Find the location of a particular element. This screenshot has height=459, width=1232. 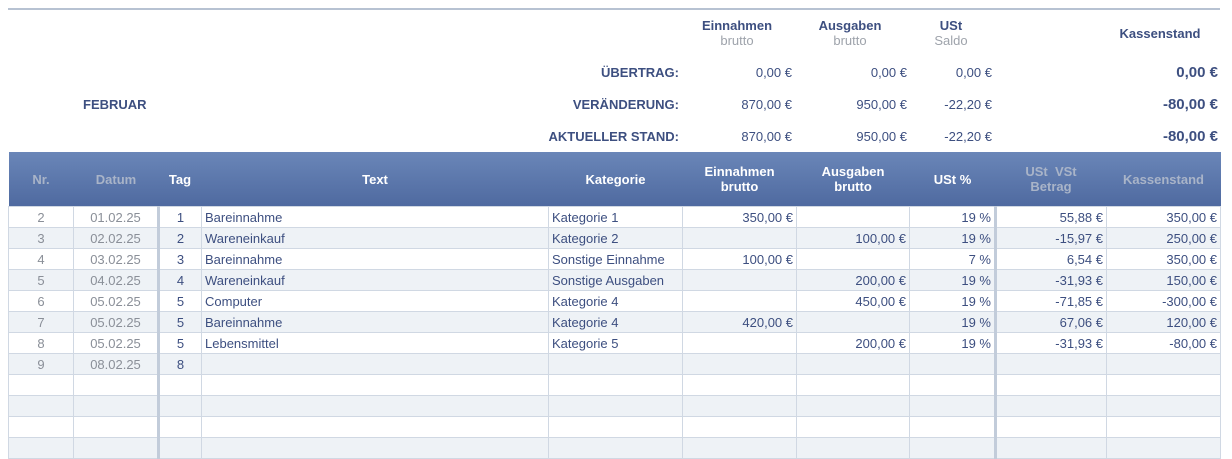

cell-nr: 6 is located at coordinates (41, 301).